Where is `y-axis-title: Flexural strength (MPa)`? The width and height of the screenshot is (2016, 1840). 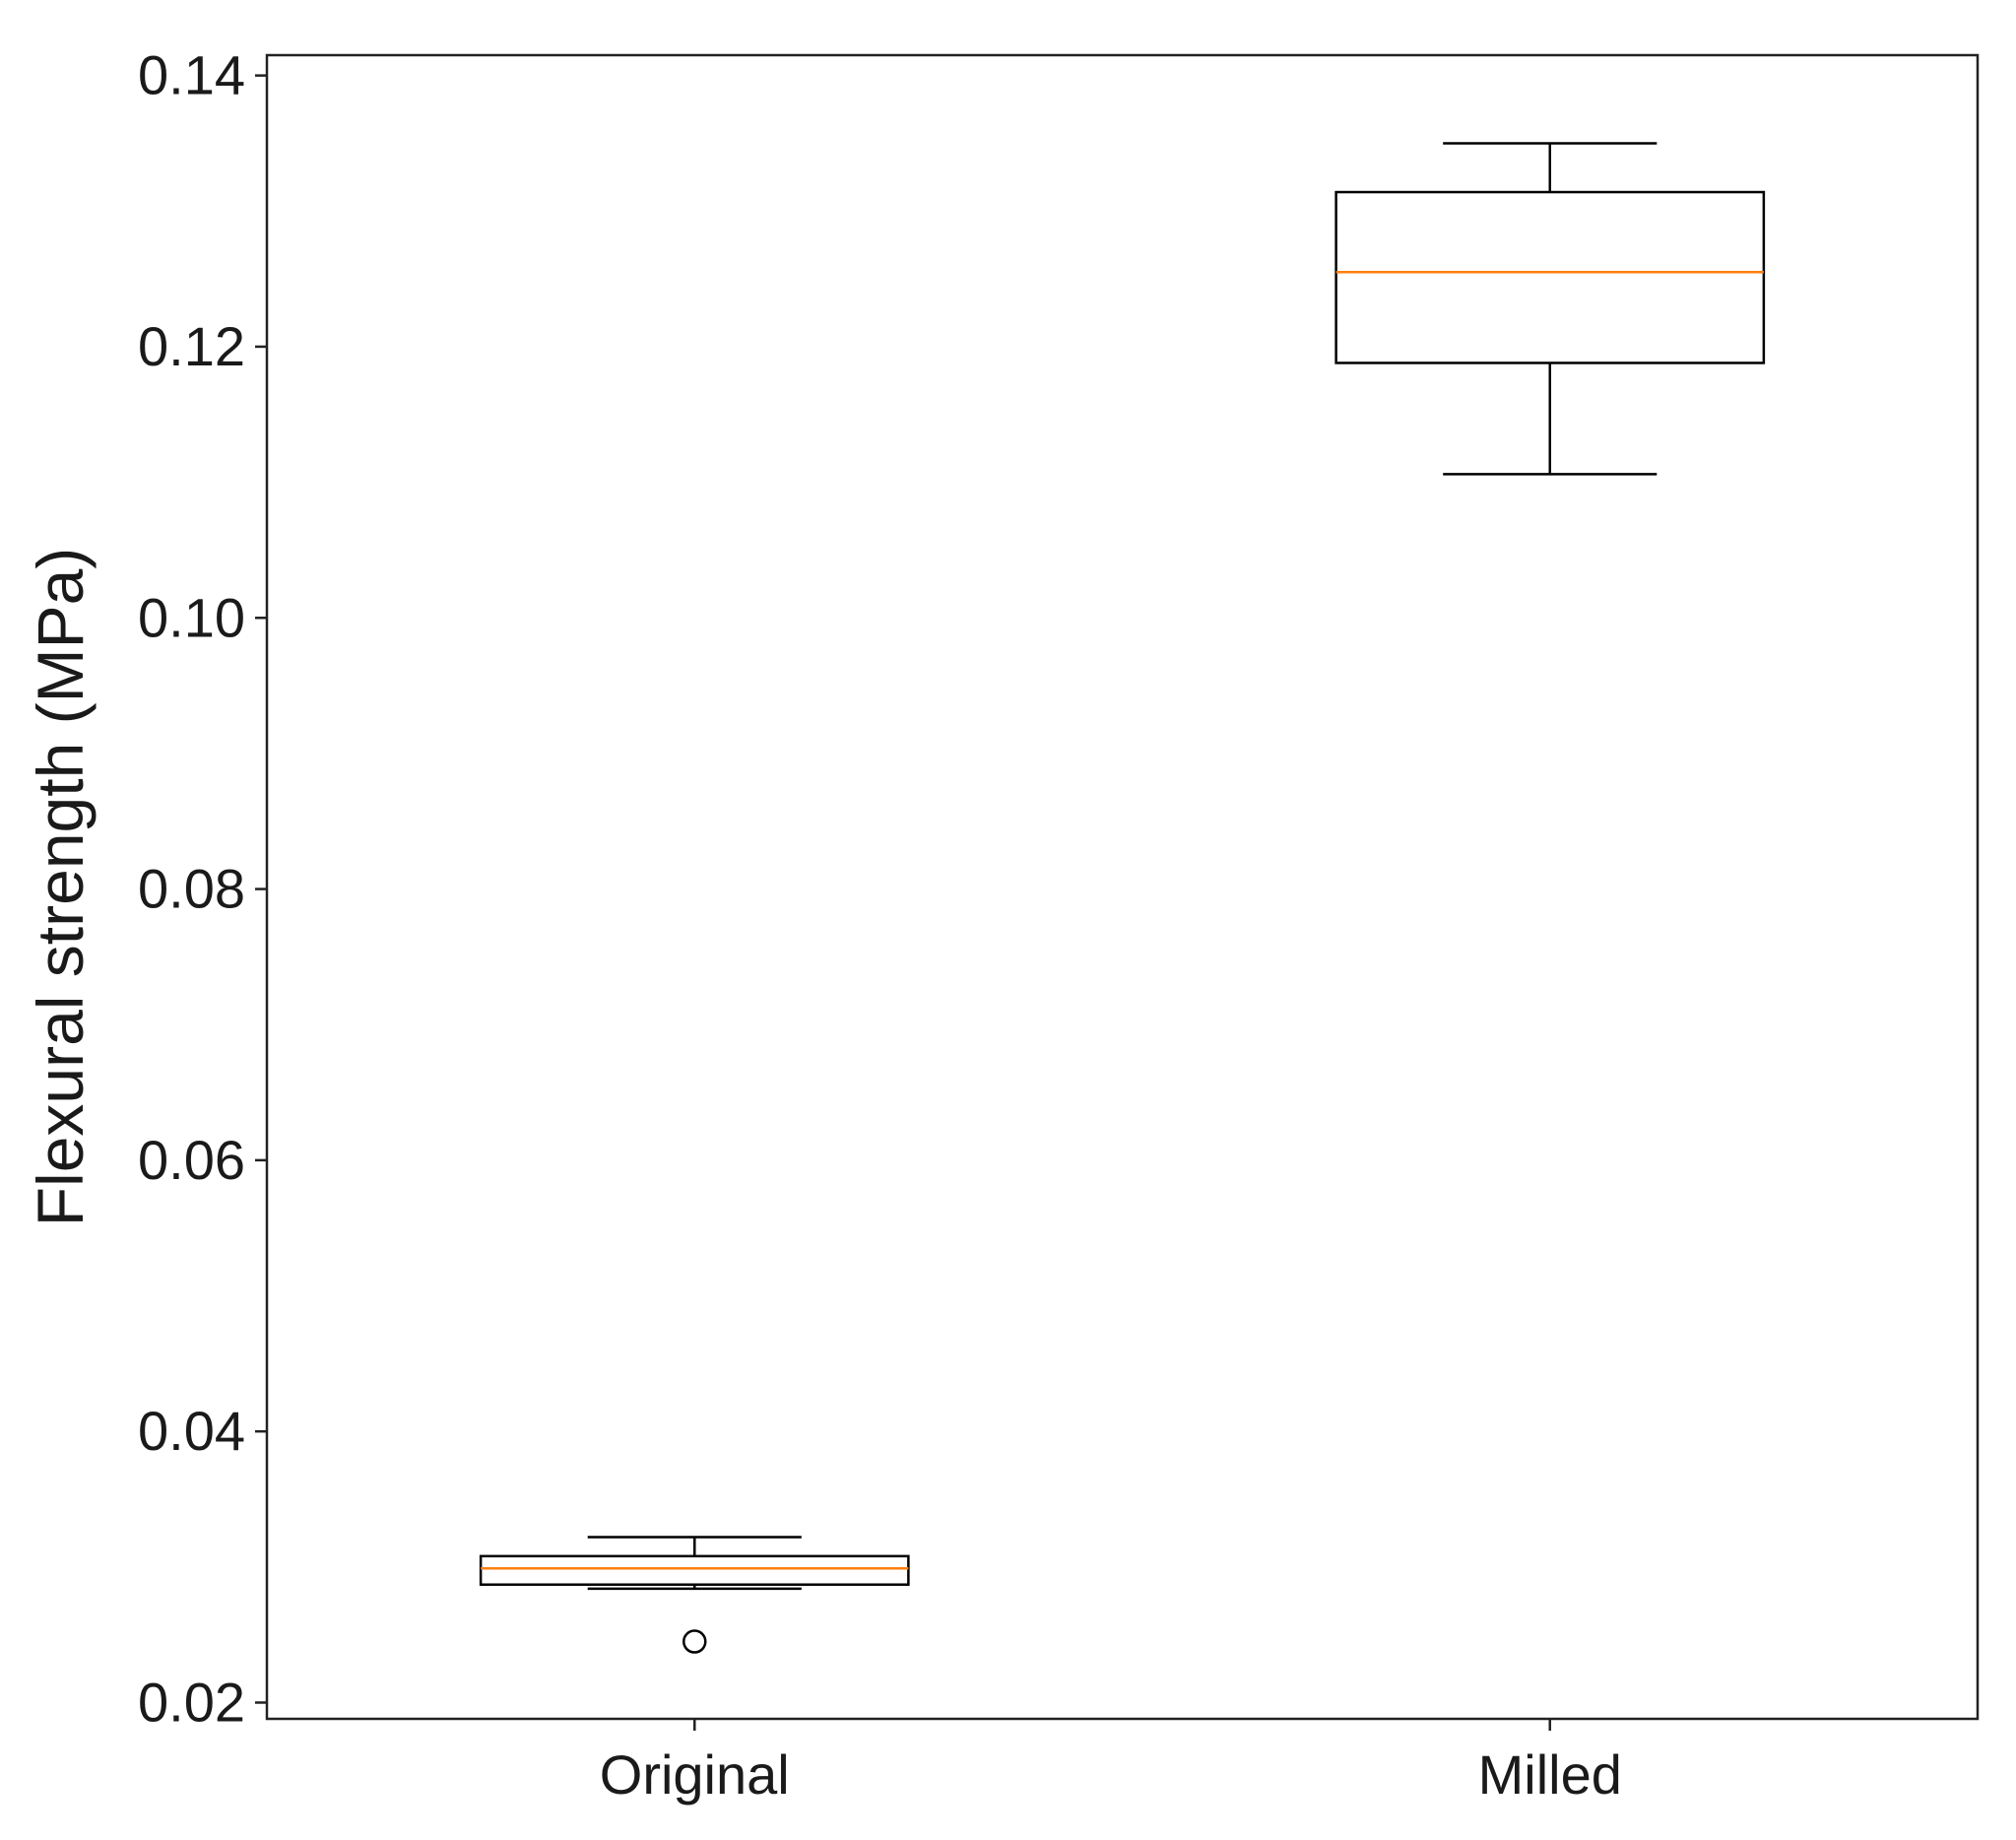 y-axis-title: Flexural strength (MPa) is located at coordinates (60, 887).